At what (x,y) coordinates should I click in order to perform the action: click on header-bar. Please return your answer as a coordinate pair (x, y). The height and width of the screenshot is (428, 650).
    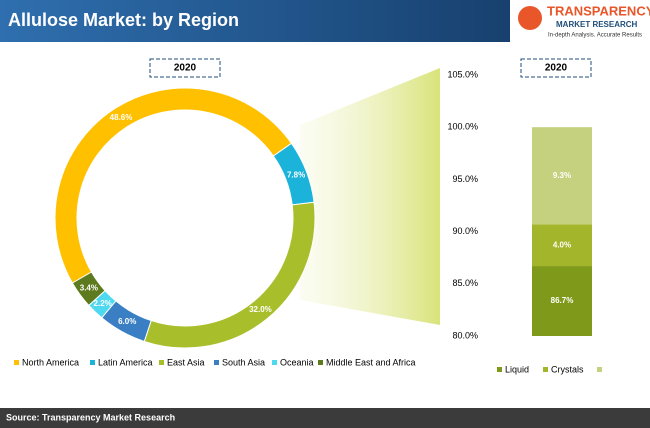
    Looking at the image, I should click on (255, 21).